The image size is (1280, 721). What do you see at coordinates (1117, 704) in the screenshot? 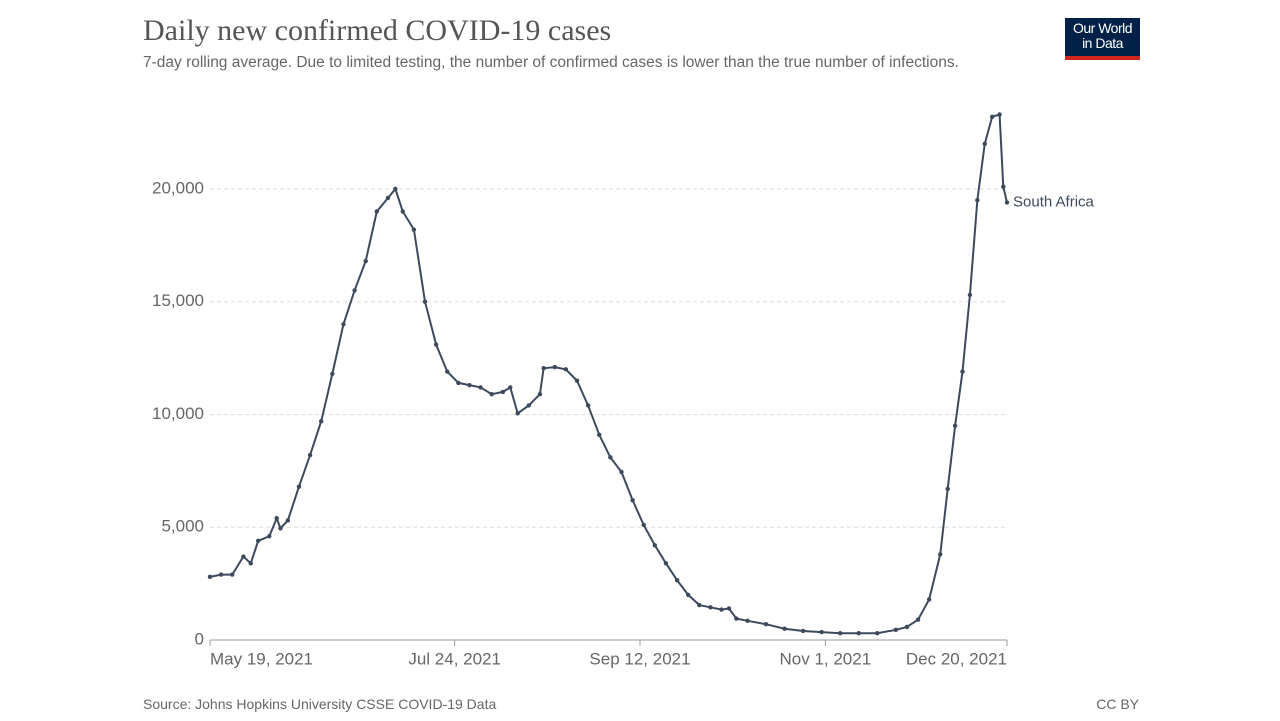
I see `license: CC BY` at bounding box center [1117, 704].